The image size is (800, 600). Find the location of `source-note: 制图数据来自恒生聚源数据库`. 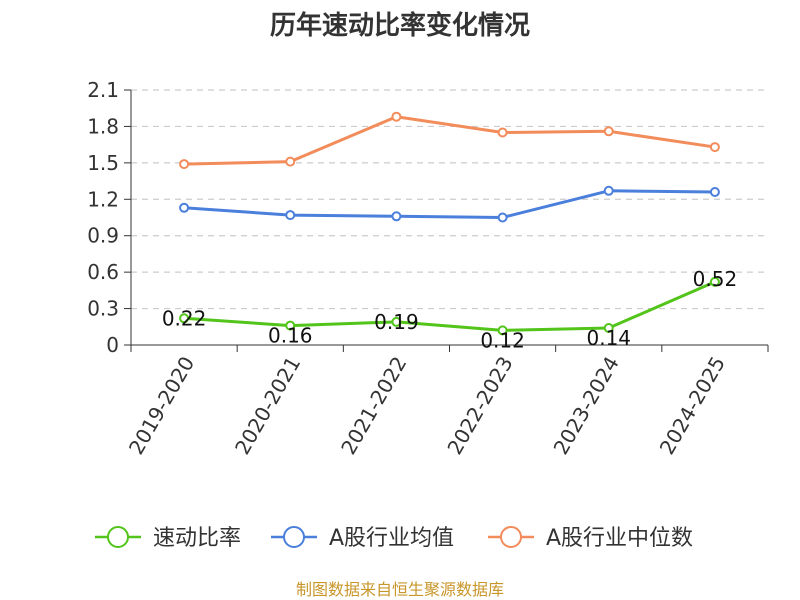

source-note: 制图数据来自恒生聚源数据库 is located at coordinates (400, 589).